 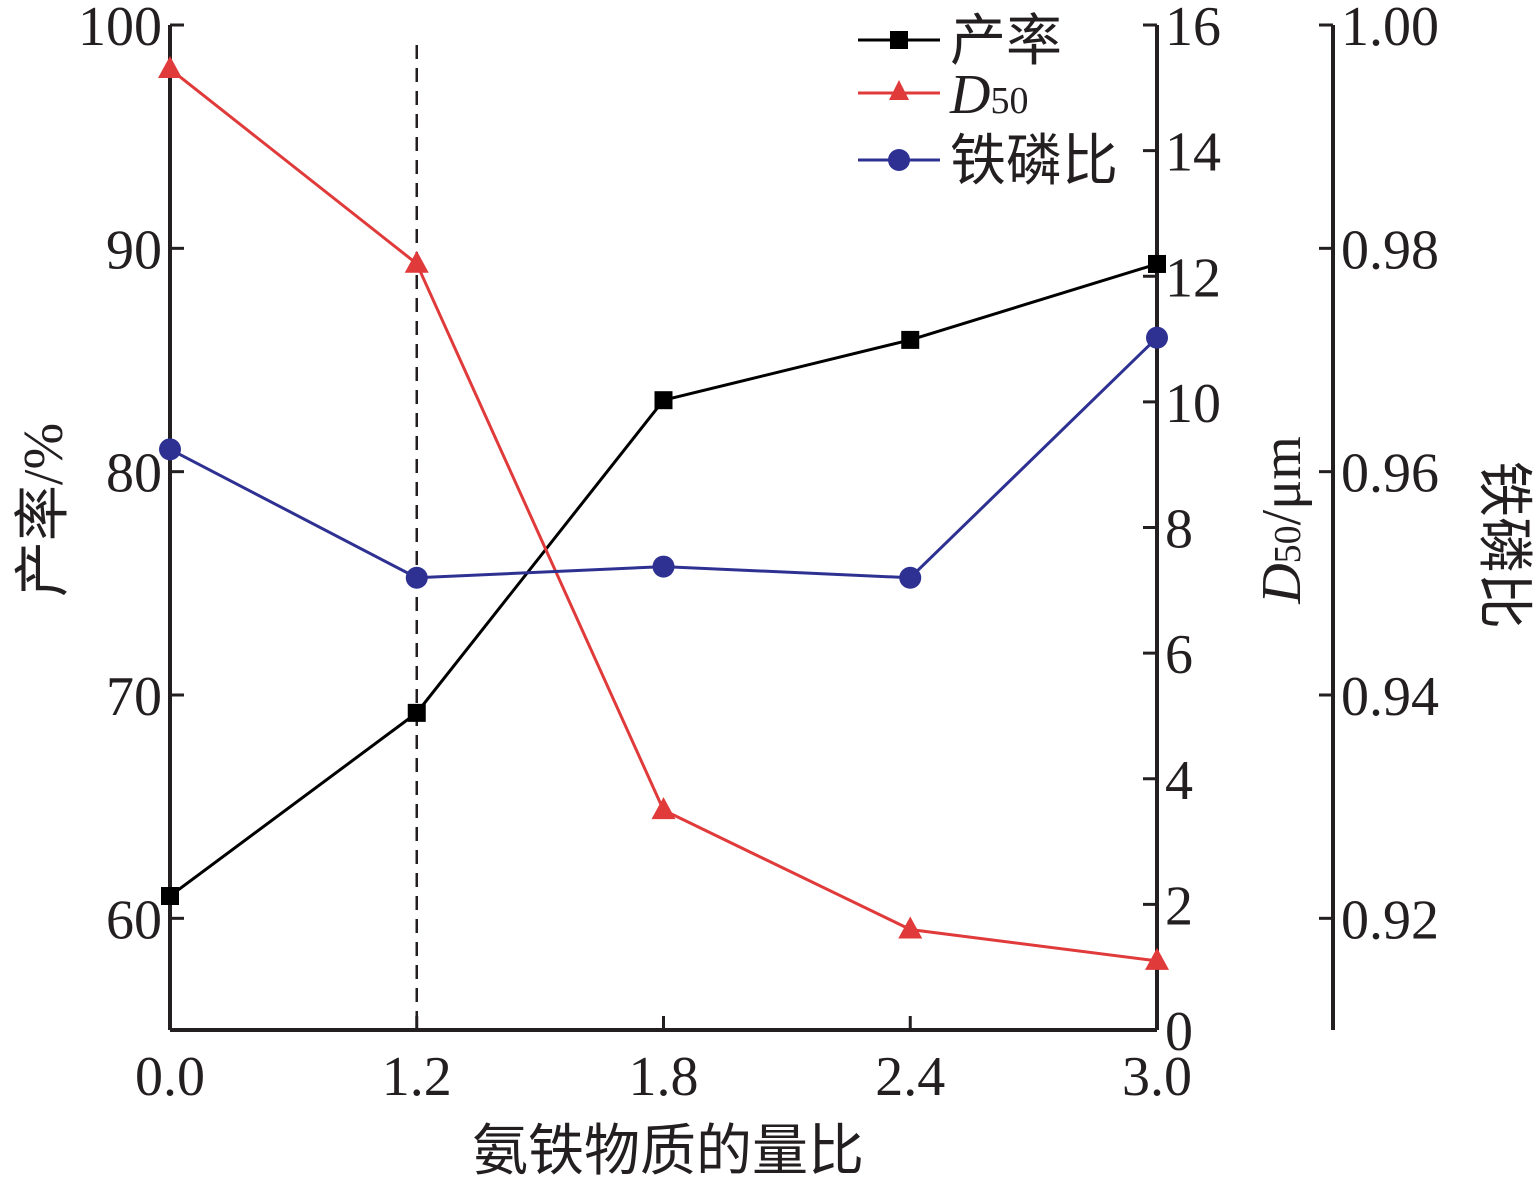 I want to click on right1-tick-label: 6, so click(x=1179, y=655).